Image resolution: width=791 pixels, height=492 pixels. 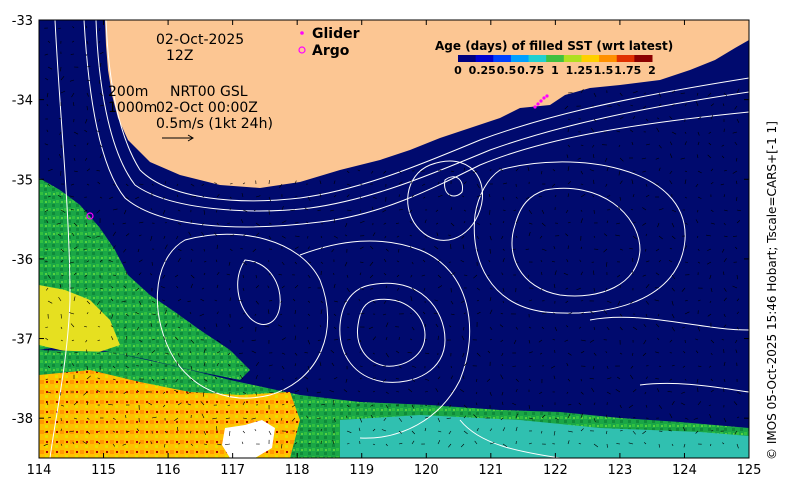 I want to click on x-tick-label: 115, so click(x=103, y=470).